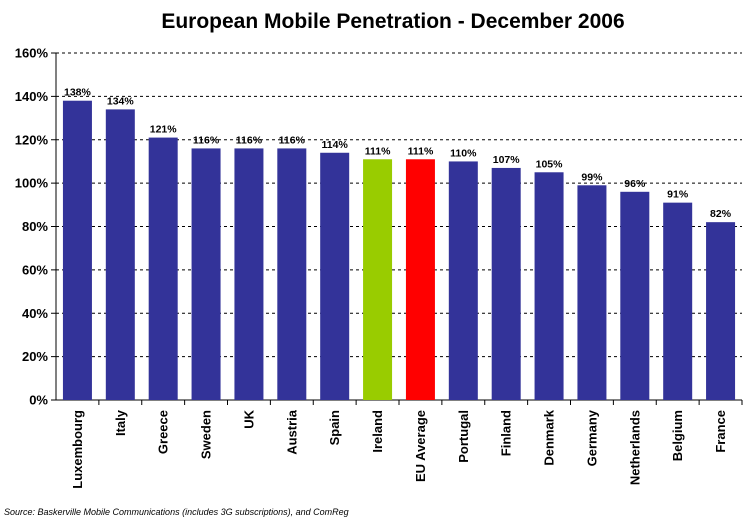 The image size is (748, 523). What do you see at coordinates (678, 301) in the screenshot?
I see `bar-belgium` at bounding box center [678, 301].